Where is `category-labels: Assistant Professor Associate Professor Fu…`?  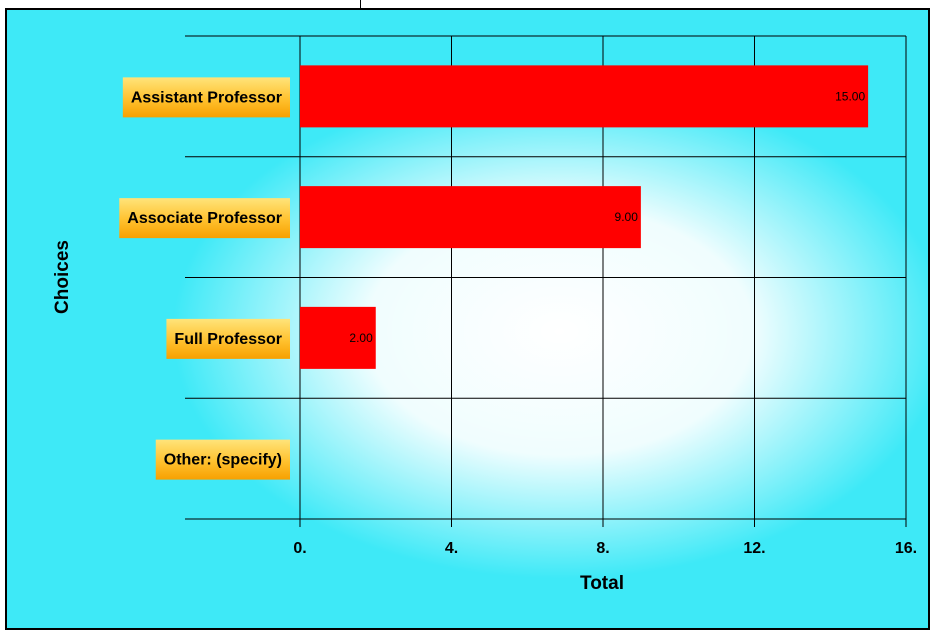
category-labels: Assistant Professor Associate Professor Fu… is located at coordinates (204, 278).